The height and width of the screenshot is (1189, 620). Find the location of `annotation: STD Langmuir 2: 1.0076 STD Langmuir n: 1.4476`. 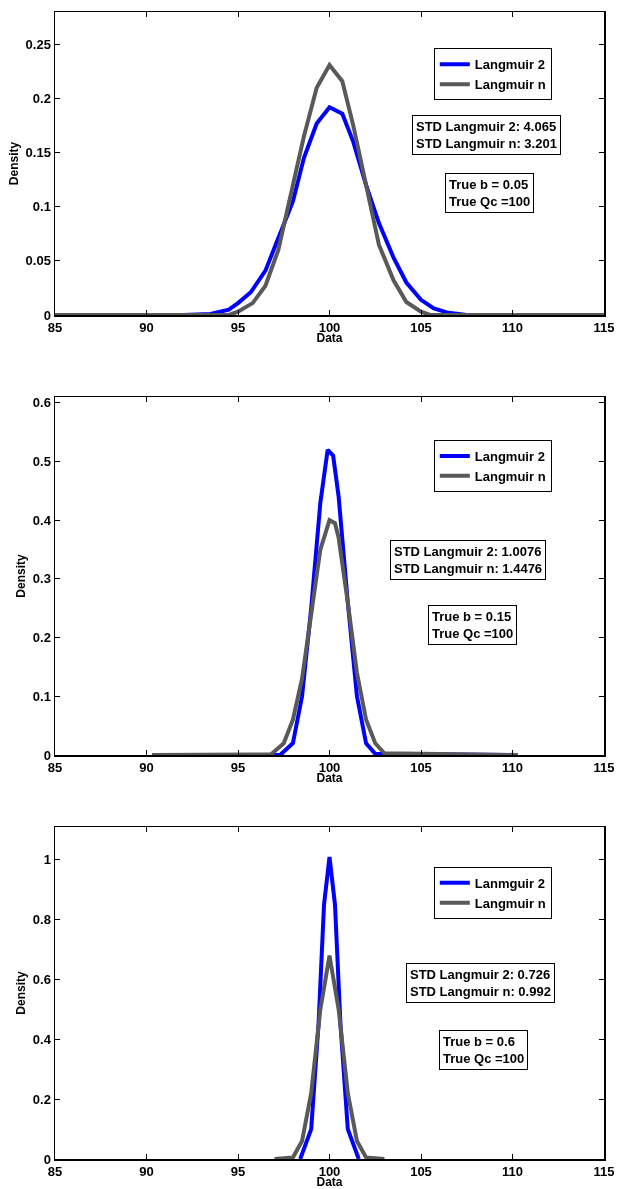

annotation: STD Langmuir 2: 1.0076 STD Langmuir n: 1.4476 is located at coordinates (468, 560).